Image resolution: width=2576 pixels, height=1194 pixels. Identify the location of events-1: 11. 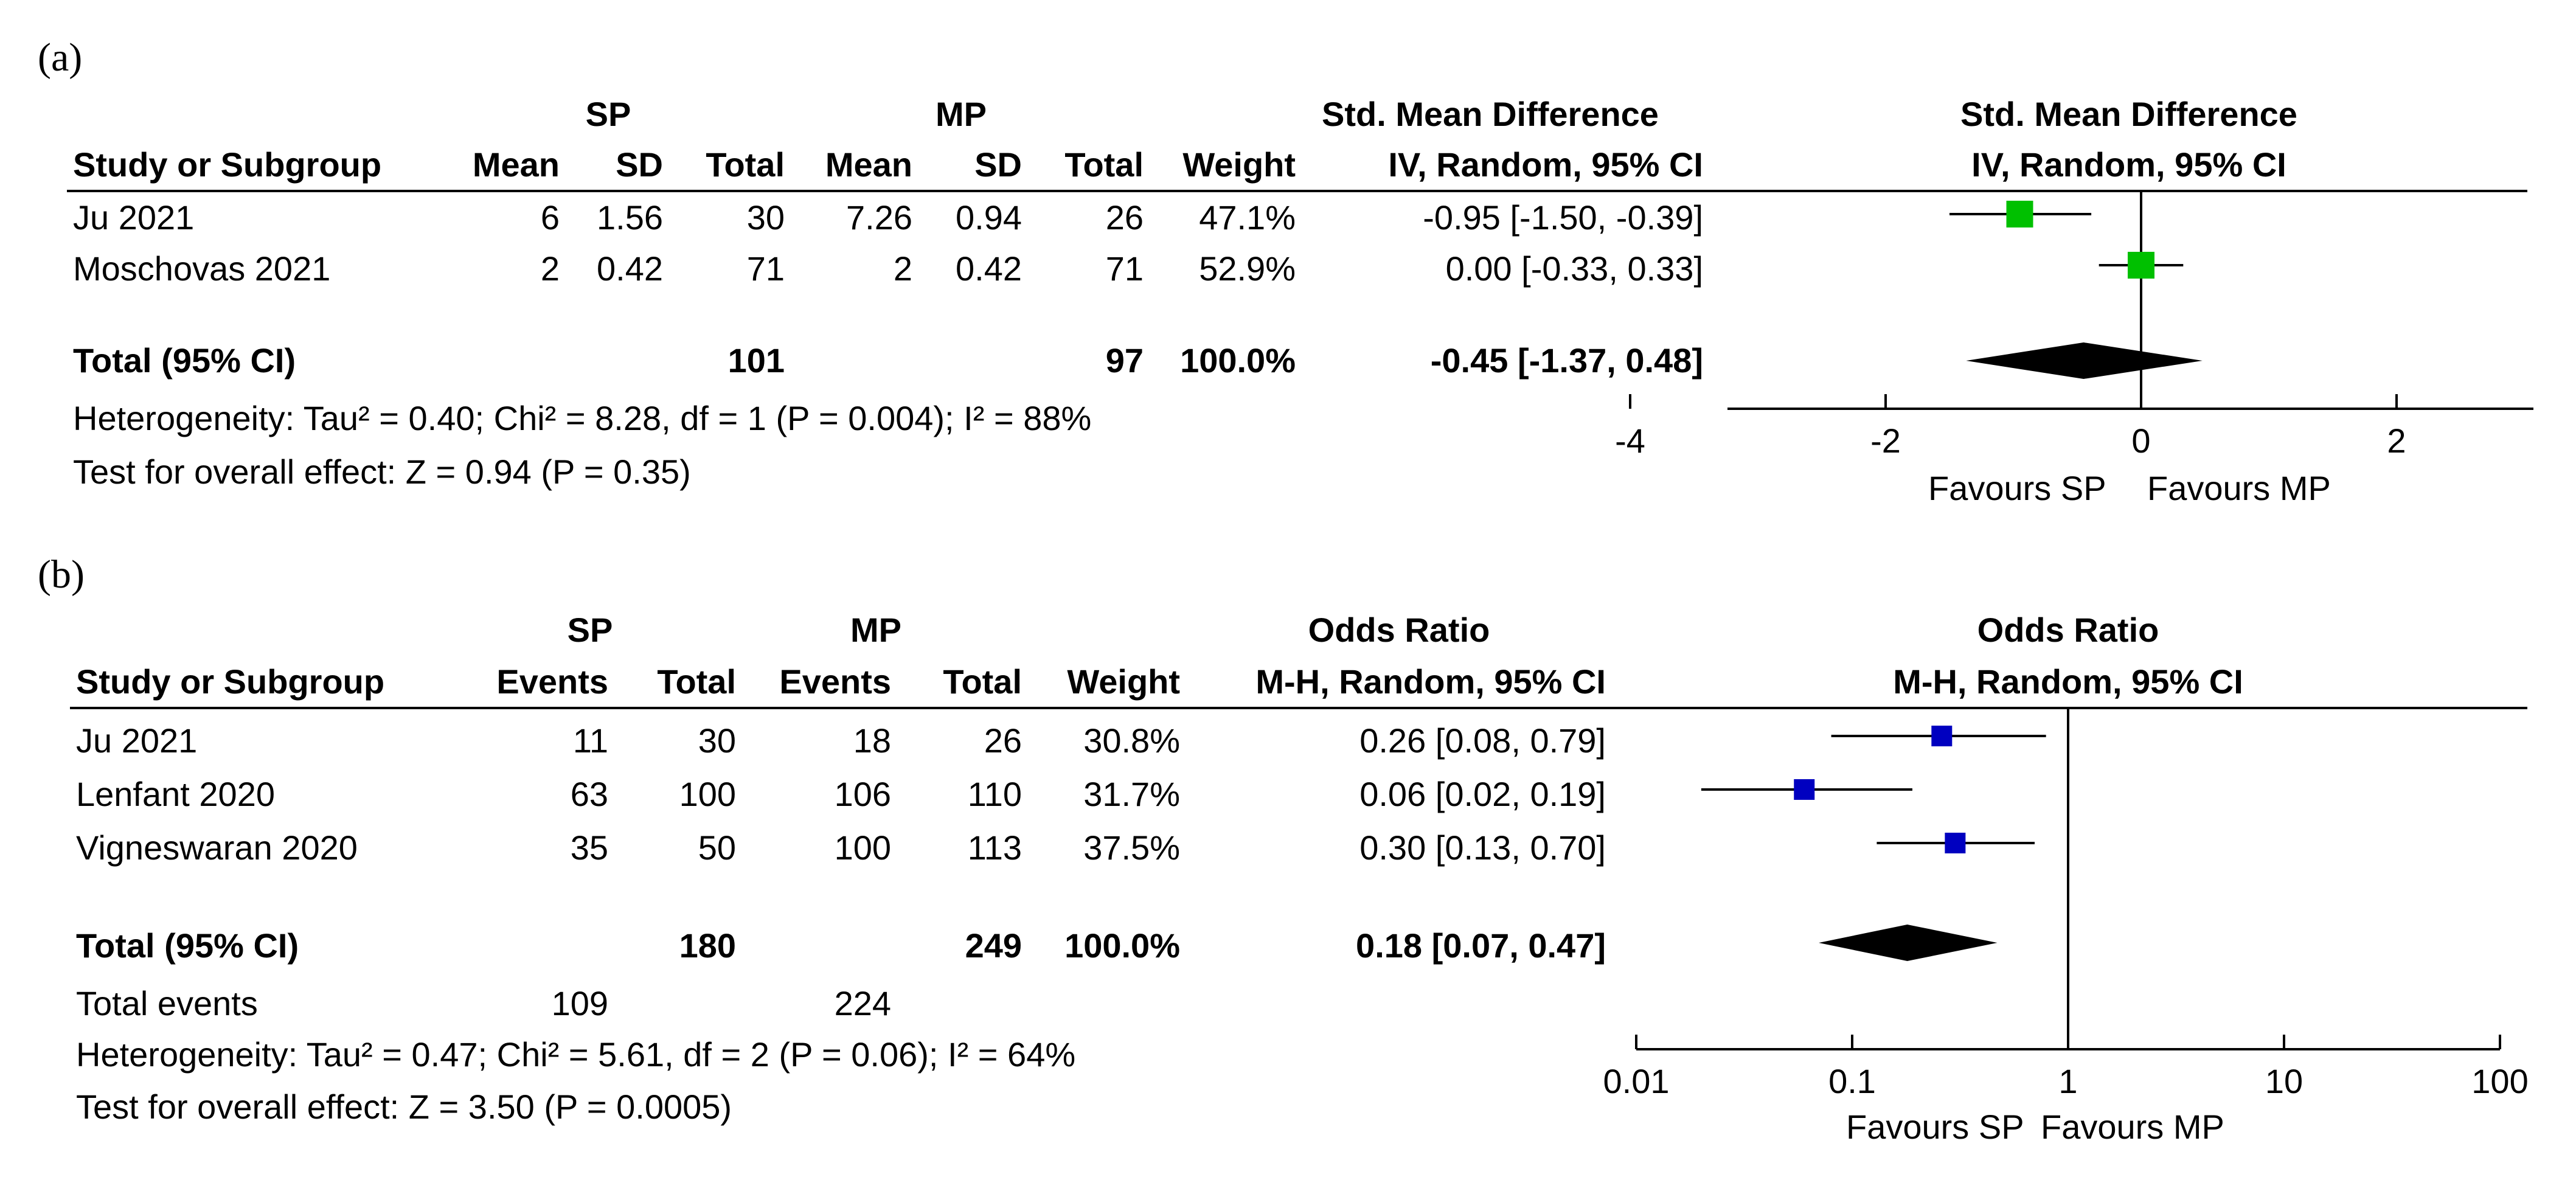
(590, 740).